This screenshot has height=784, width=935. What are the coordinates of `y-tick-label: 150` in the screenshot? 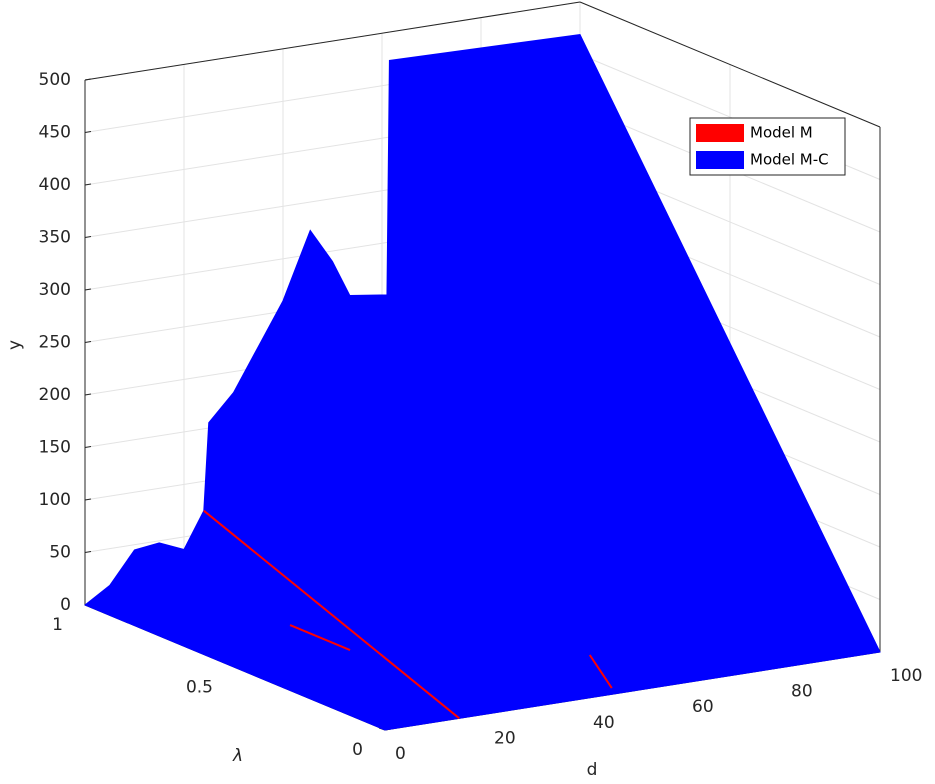 It's located at (55, 448).